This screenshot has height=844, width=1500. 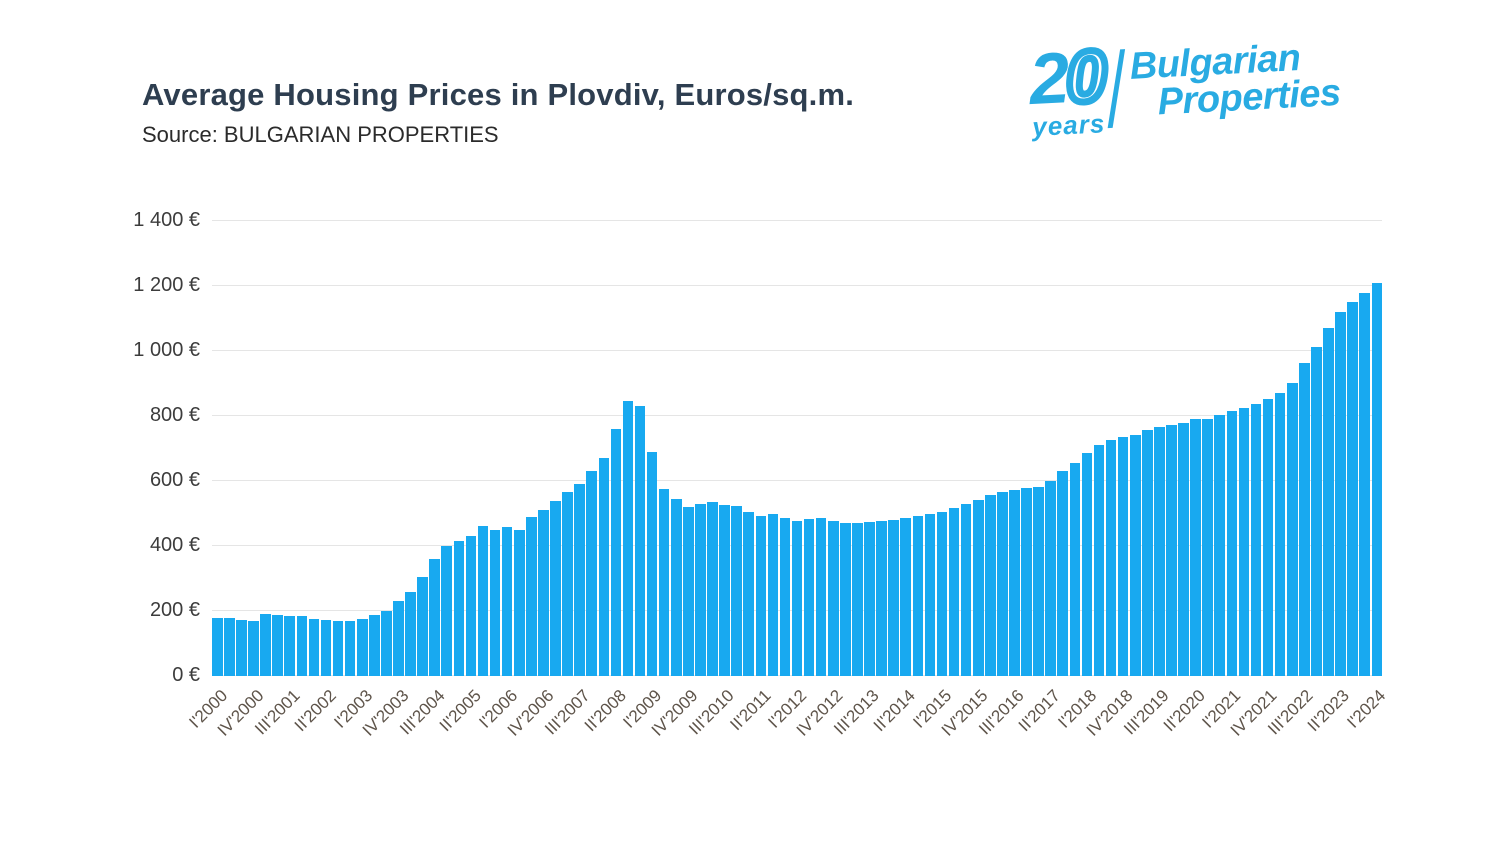 What do you see at coordinates (724, 590) in the screenshot?
I see `bar-III'2010` at bounding box center [724, 590].